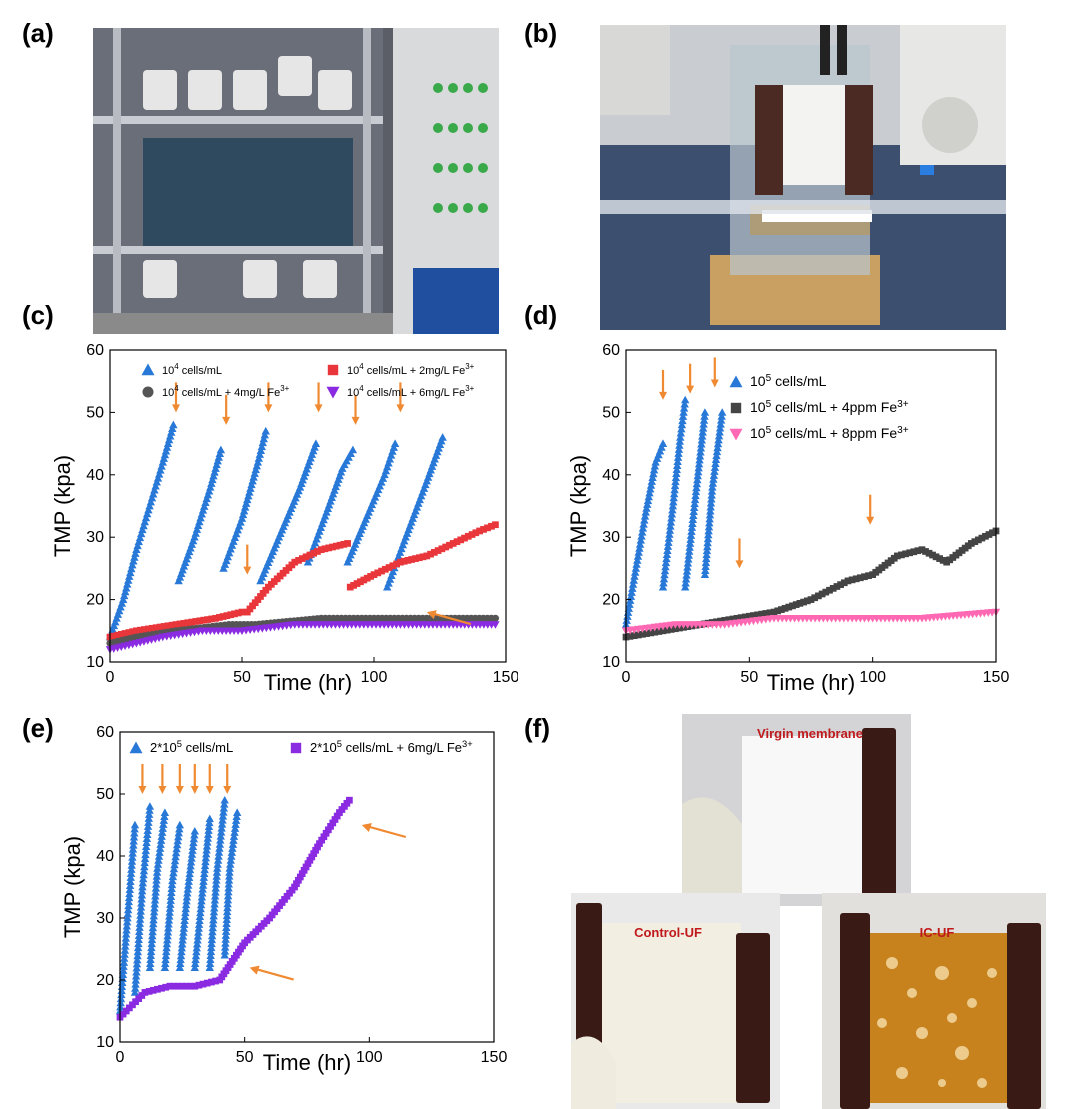  Describe the element at coordinates (62, 506) in the screenshot. I see `y-axis-label-c: TMP (kpa)` at that location.